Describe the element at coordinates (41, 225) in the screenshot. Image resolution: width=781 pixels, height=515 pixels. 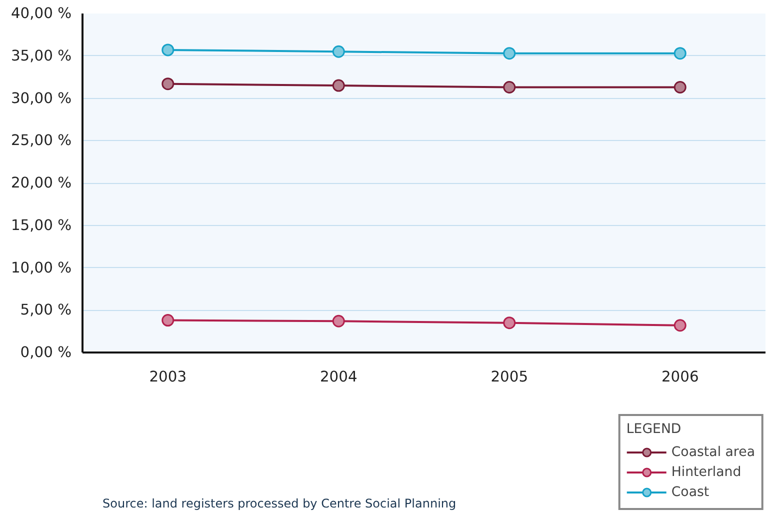
I see `y-tick-label: 15,00 %` at that location.